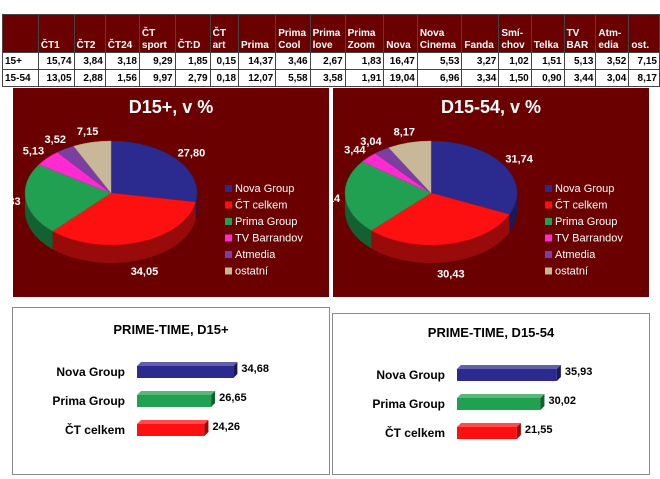 The width and height of the screenshot is (660, 479). Describe the element at coordinates (56, 78) in the screenshot. I see `table-cell: 13,05` at that location.